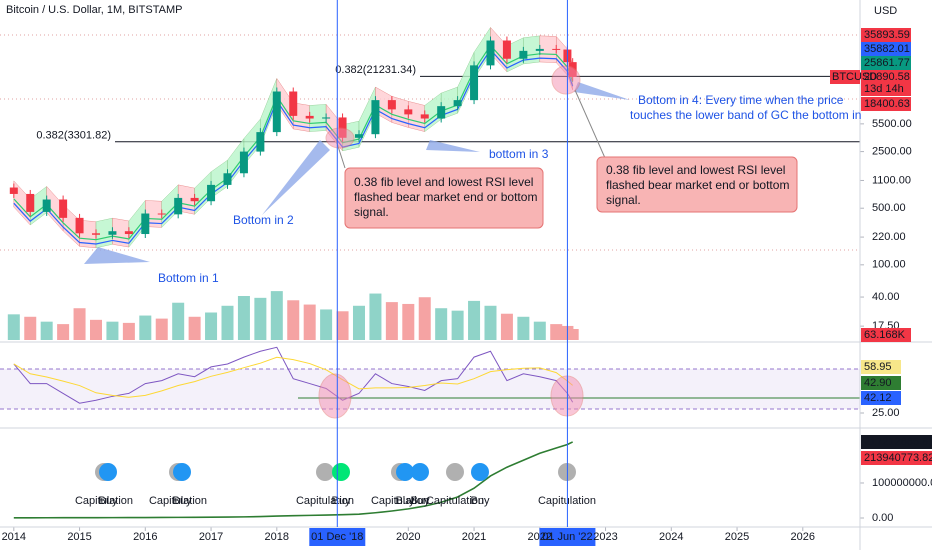  What do you see at coordinates (737, 537) in the screenshot?
I see `x-tick-label: 2025` at bounding box center [737, 537].